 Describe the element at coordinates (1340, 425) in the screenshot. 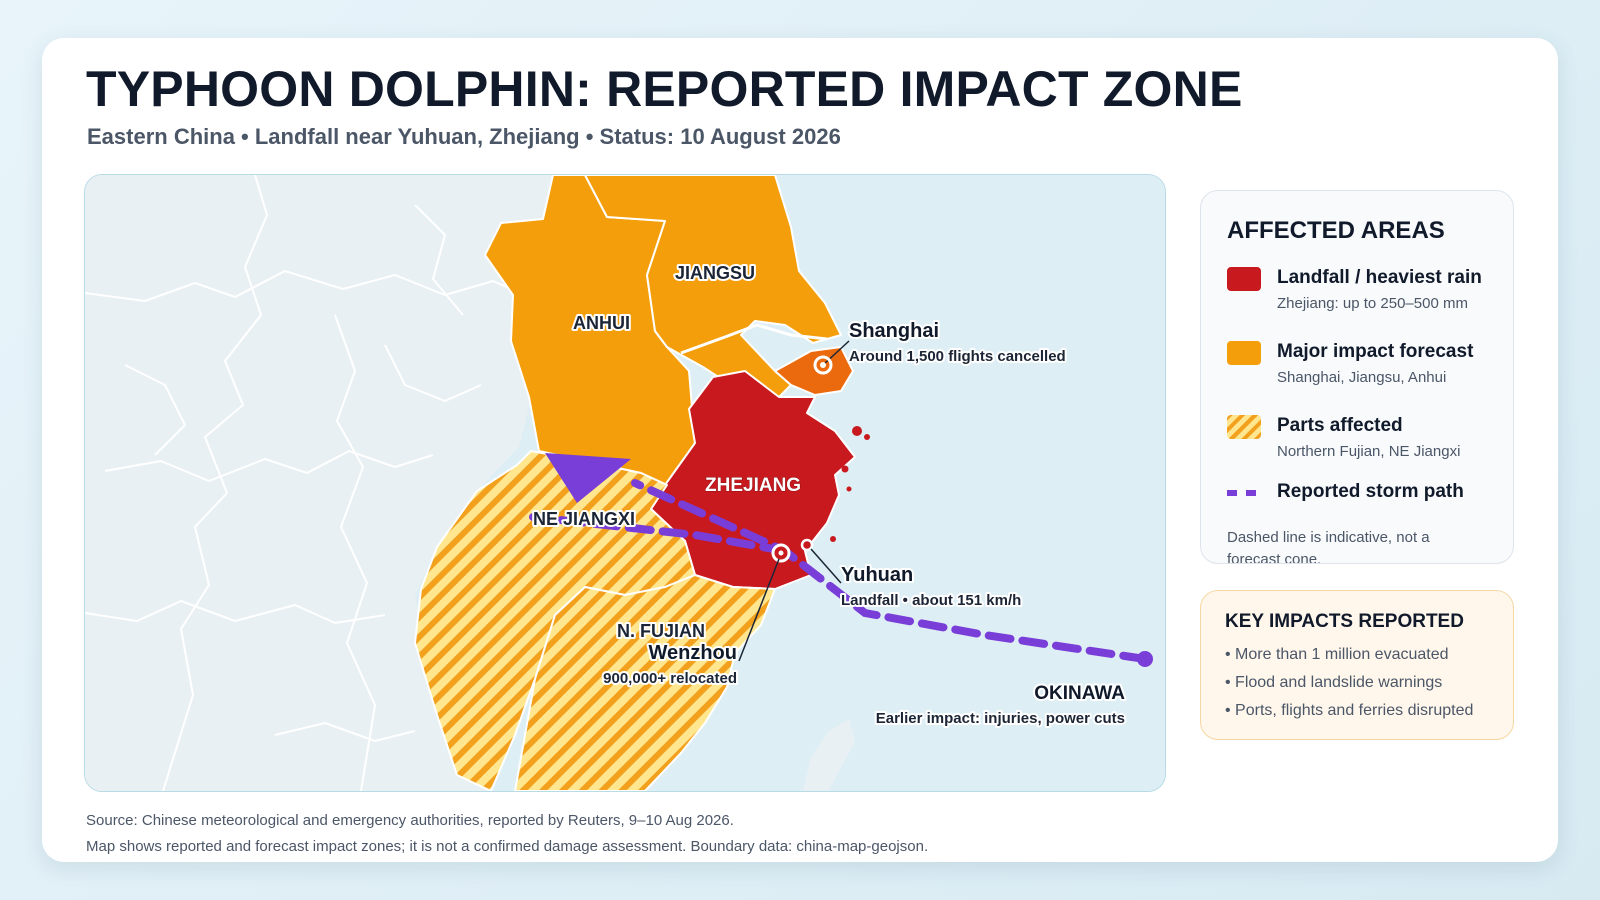

I see `legend-label-parts: Parts affected` at that location.